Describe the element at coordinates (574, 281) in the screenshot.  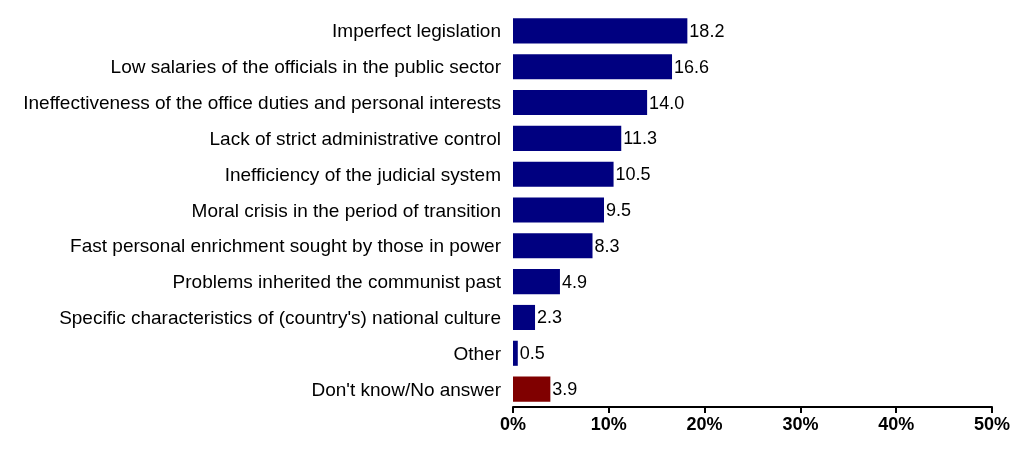
I see `data-label: 4.9` at that location.